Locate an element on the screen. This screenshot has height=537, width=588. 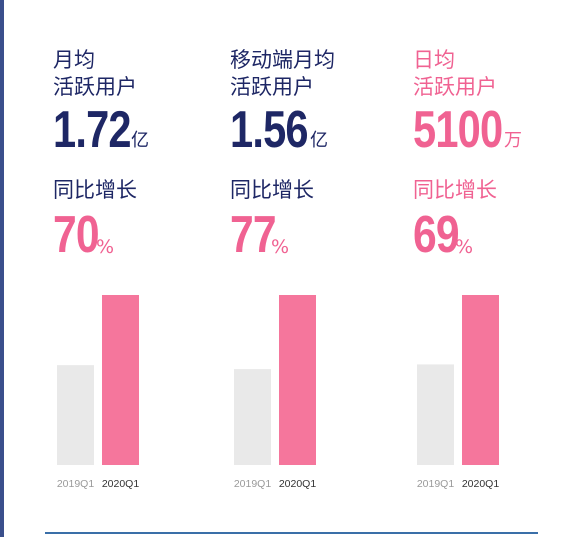
growth-value: 77% is located at coordinates (260, 235).